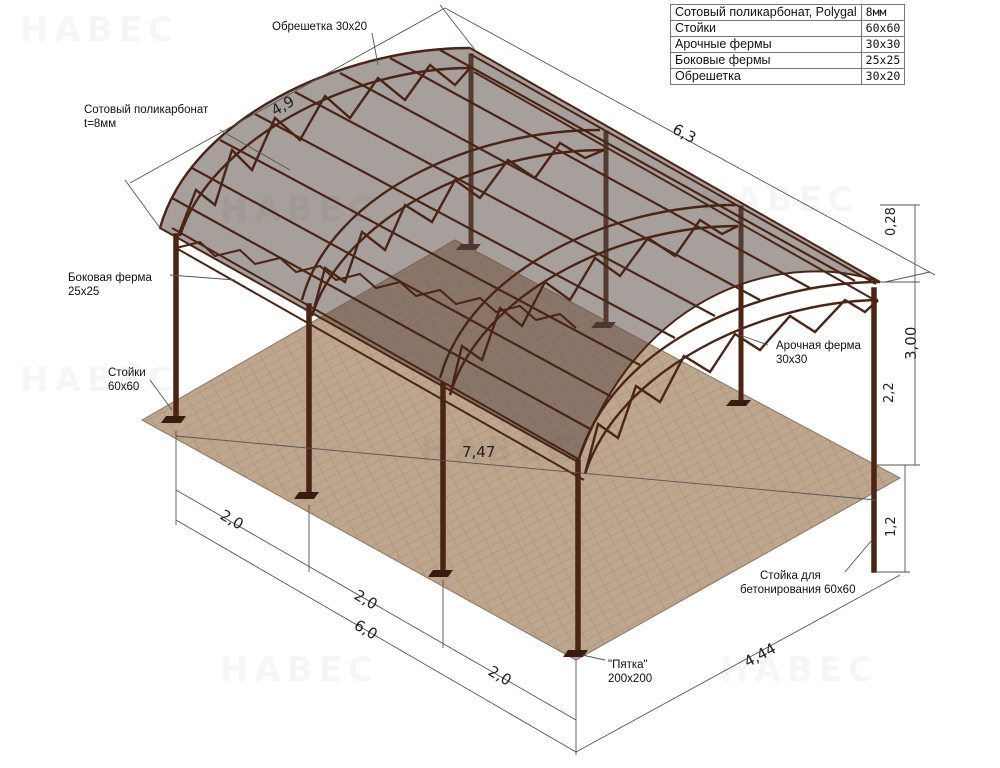  Describe the element at coordinates (911, 343) in the screenshot. I see `dim-total-height: 3,00` at that location.